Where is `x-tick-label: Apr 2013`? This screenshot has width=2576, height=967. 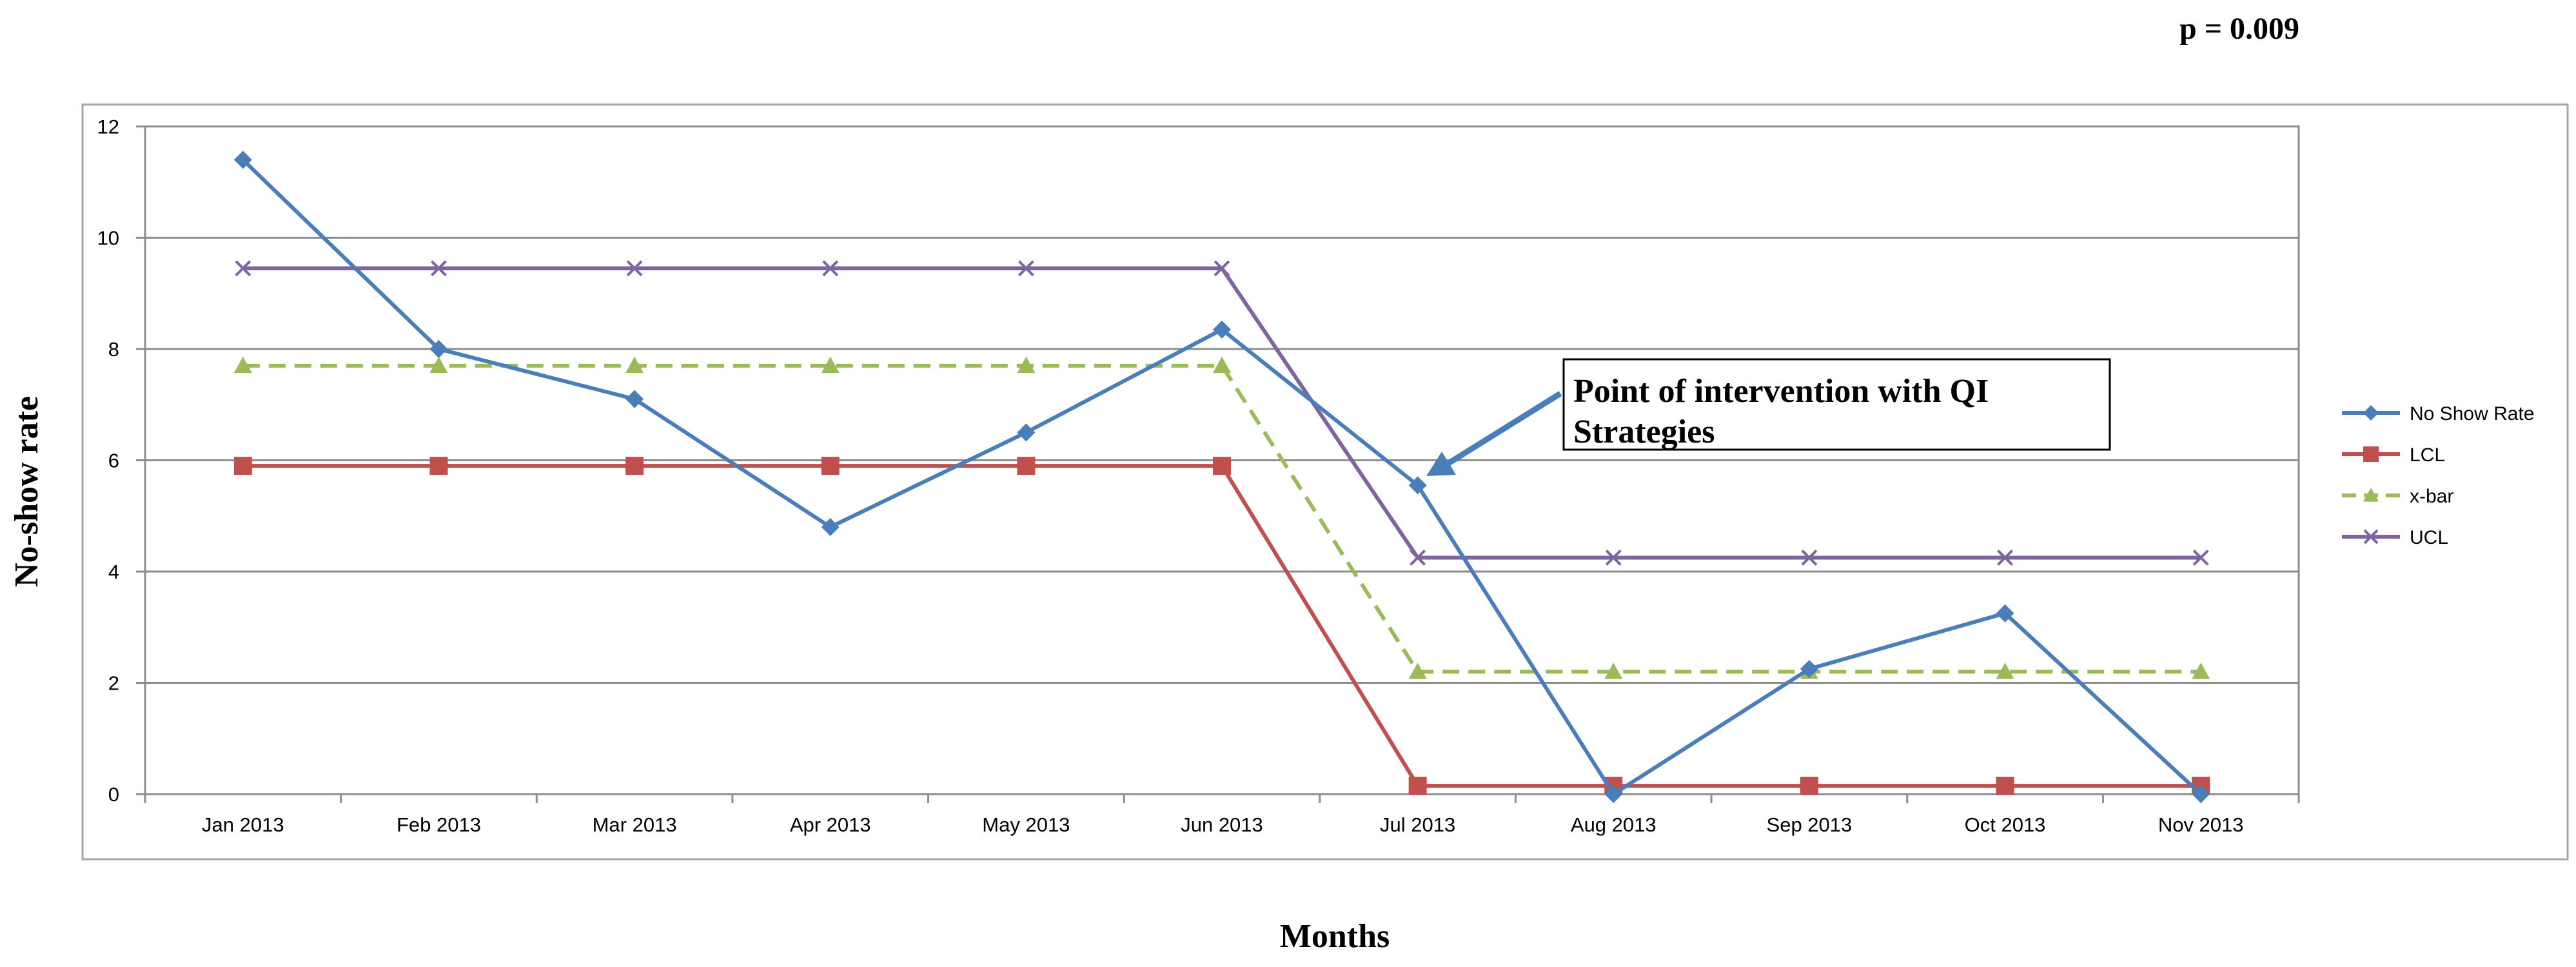 x-tick-label: Apr 2013 is located at coordinates (830, 824).